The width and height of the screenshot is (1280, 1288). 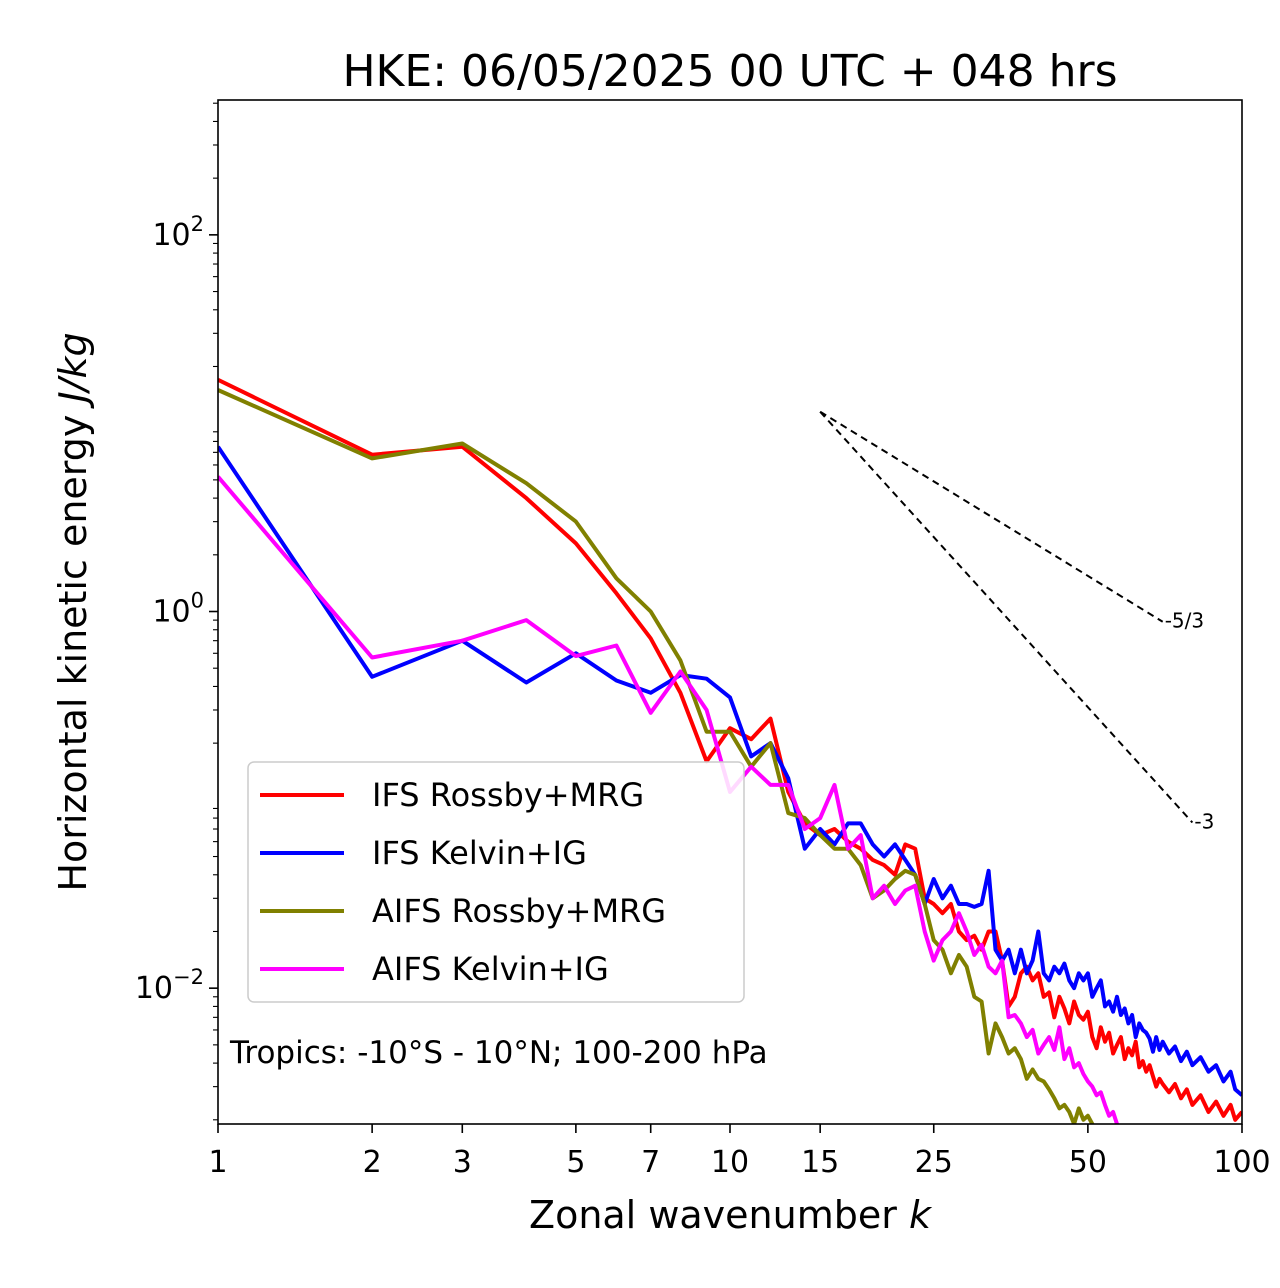 I want to click on x-axis-label: Zonal wavenumber k, so click(x=731, y=1215).